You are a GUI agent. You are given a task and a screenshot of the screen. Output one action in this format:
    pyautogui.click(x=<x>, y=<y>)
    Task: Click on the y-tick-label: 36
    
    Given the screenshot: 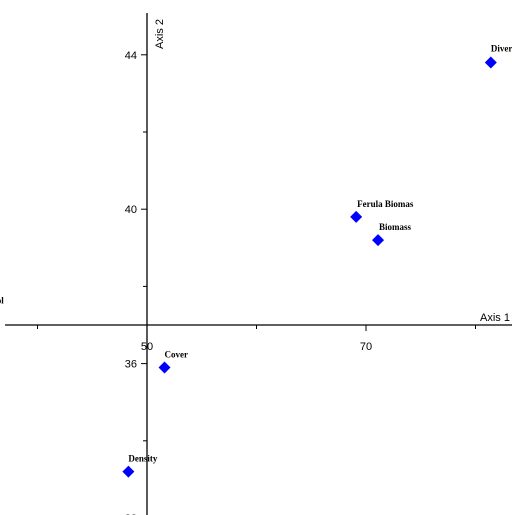 What is the action you would take?
    pyautogui.click(x=131, y=365)
    